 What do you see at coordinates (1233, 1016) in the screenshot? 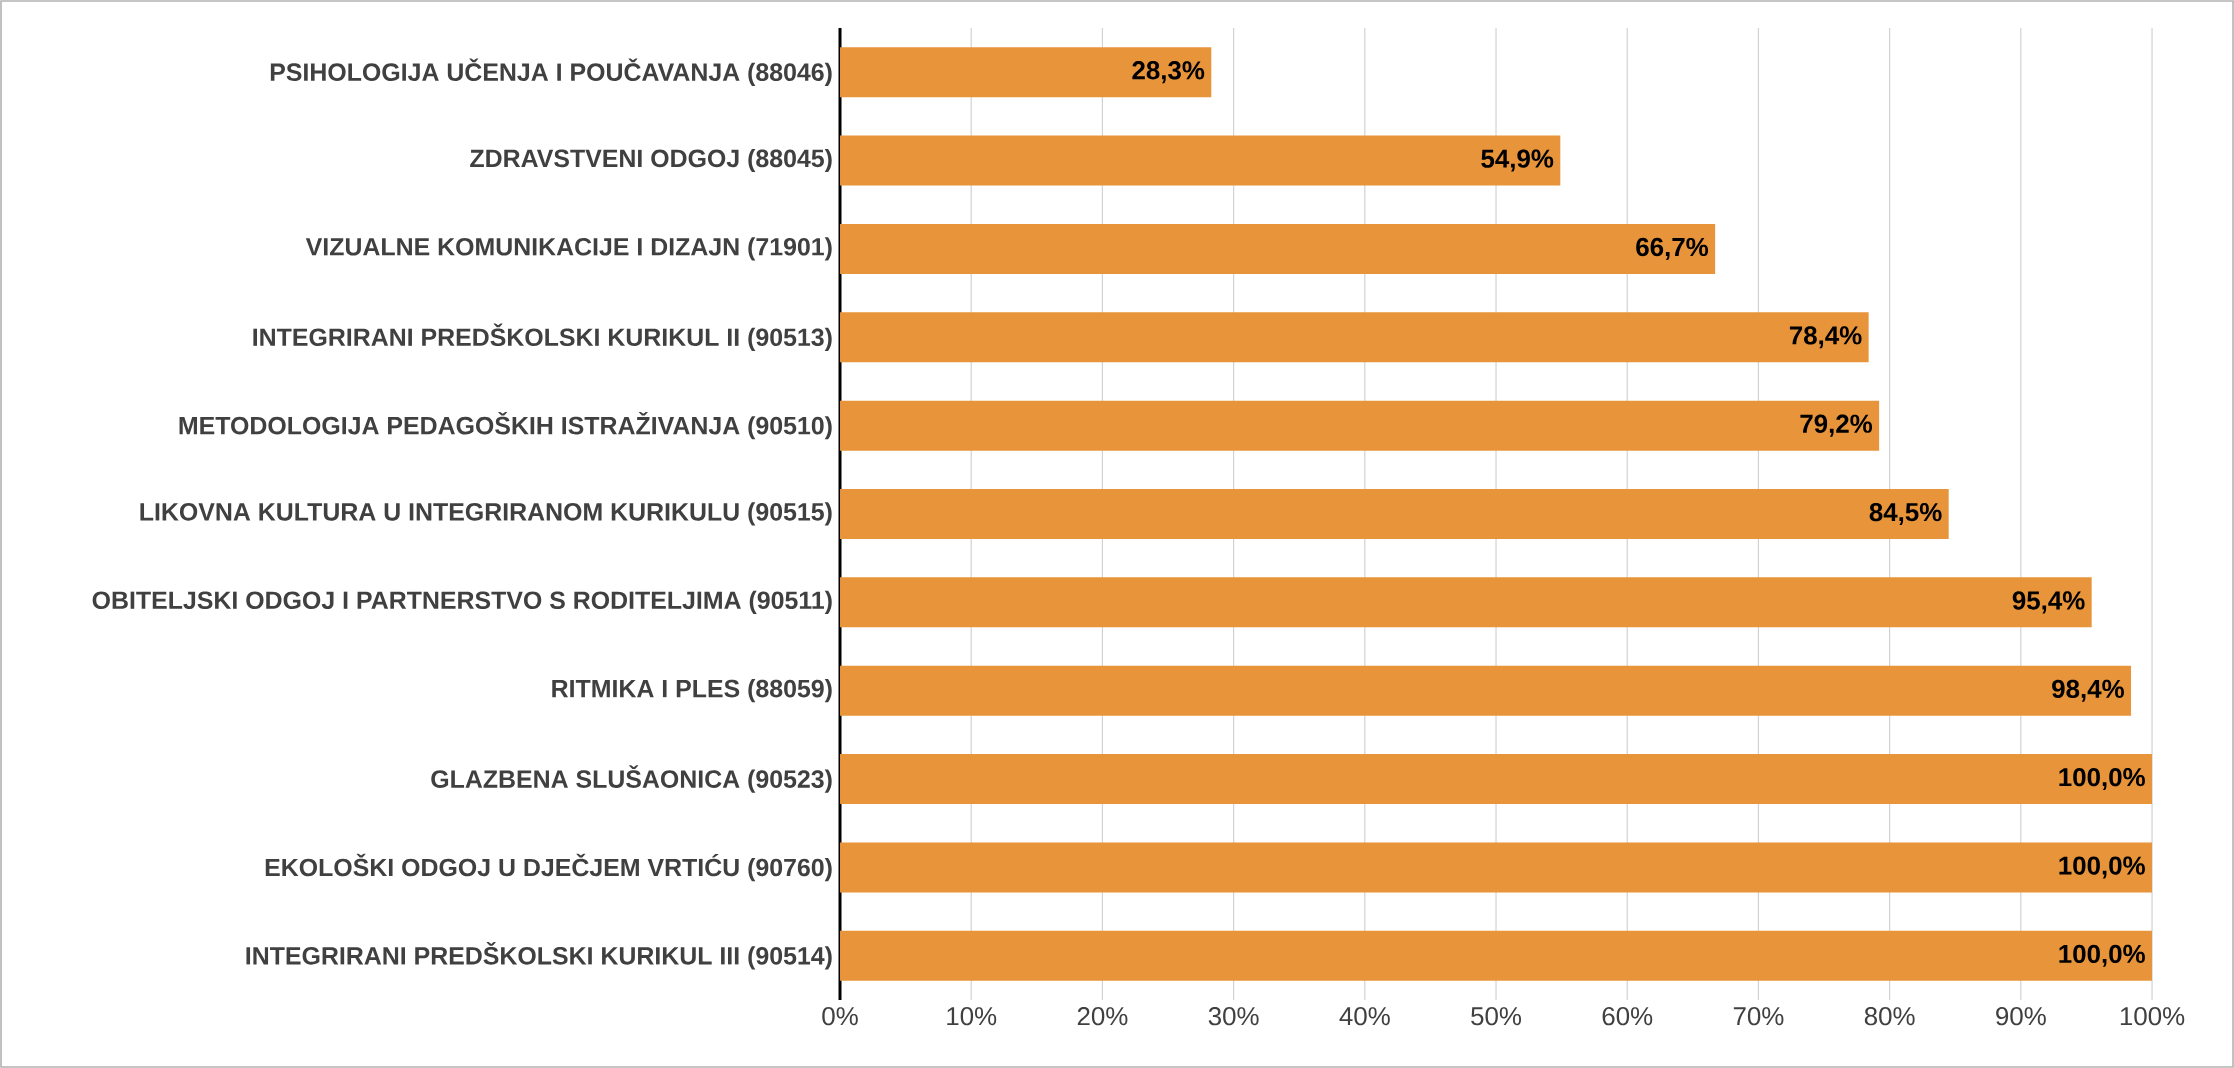
I see `x-tick-label: 30%` at bounding box center [1233, 1016].